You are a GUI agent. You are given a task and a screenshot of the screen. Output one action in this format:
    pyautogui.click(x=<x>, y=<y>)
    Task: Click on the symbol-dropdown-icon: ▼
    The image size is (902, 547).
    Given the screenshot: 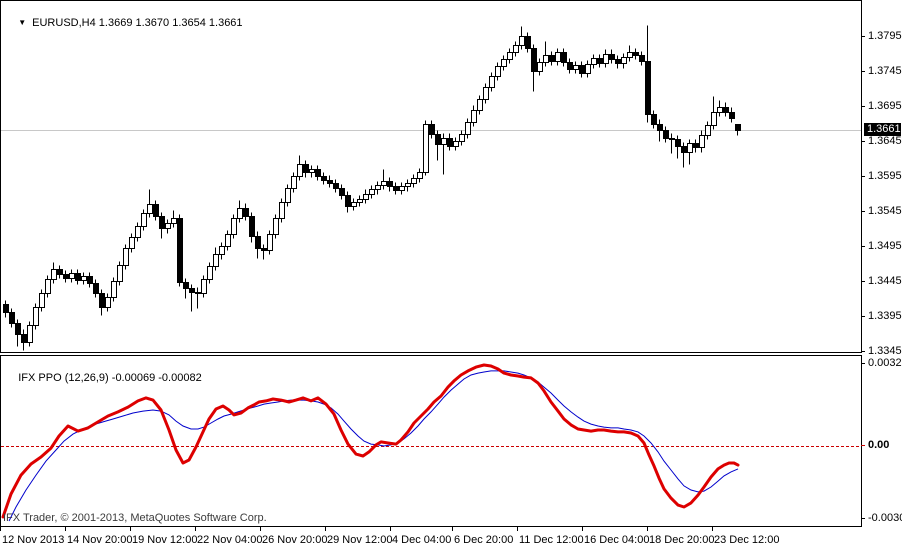 What is the action you would take?
    pyautogui.click(x=22, y=22)
    